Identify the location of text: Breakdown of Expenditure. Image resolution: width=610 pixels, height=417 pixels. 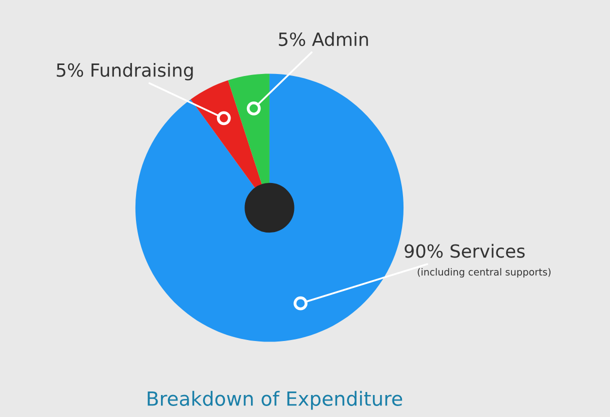
(275, 400).